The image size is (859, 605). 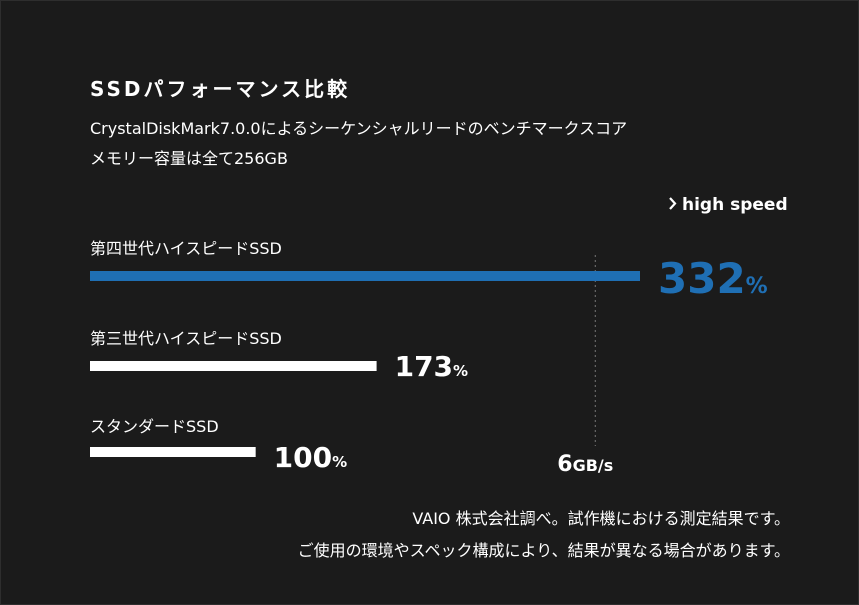 I want to click on subtitle: メモリー容量は全て256GB, so click(x=189, y=158).